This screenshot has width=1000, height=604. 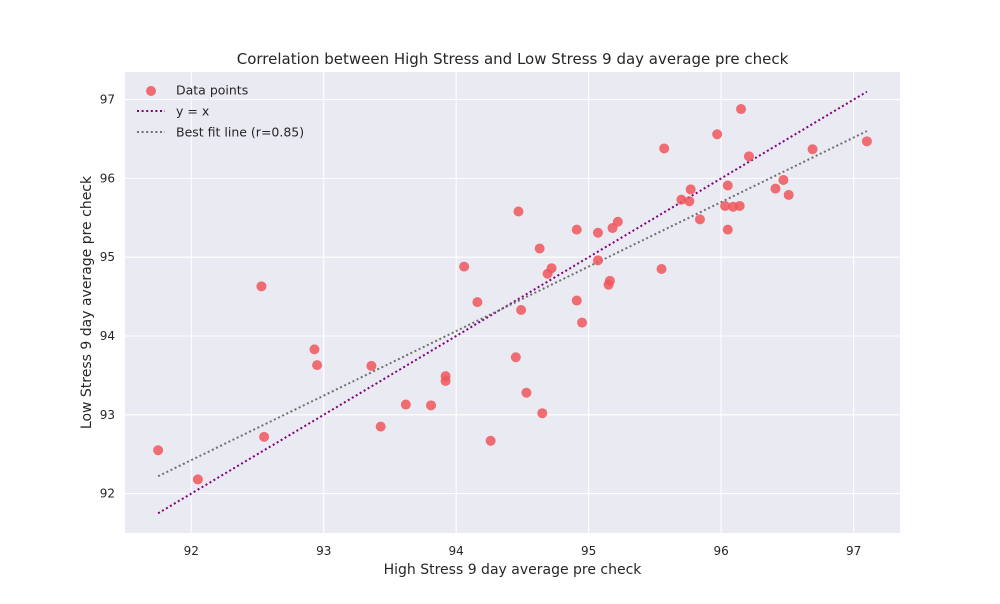 What do you see at coordinates (588, 551) in the screenshot?
I see `x-tick-label: 95` at bounding box center [588, 551].